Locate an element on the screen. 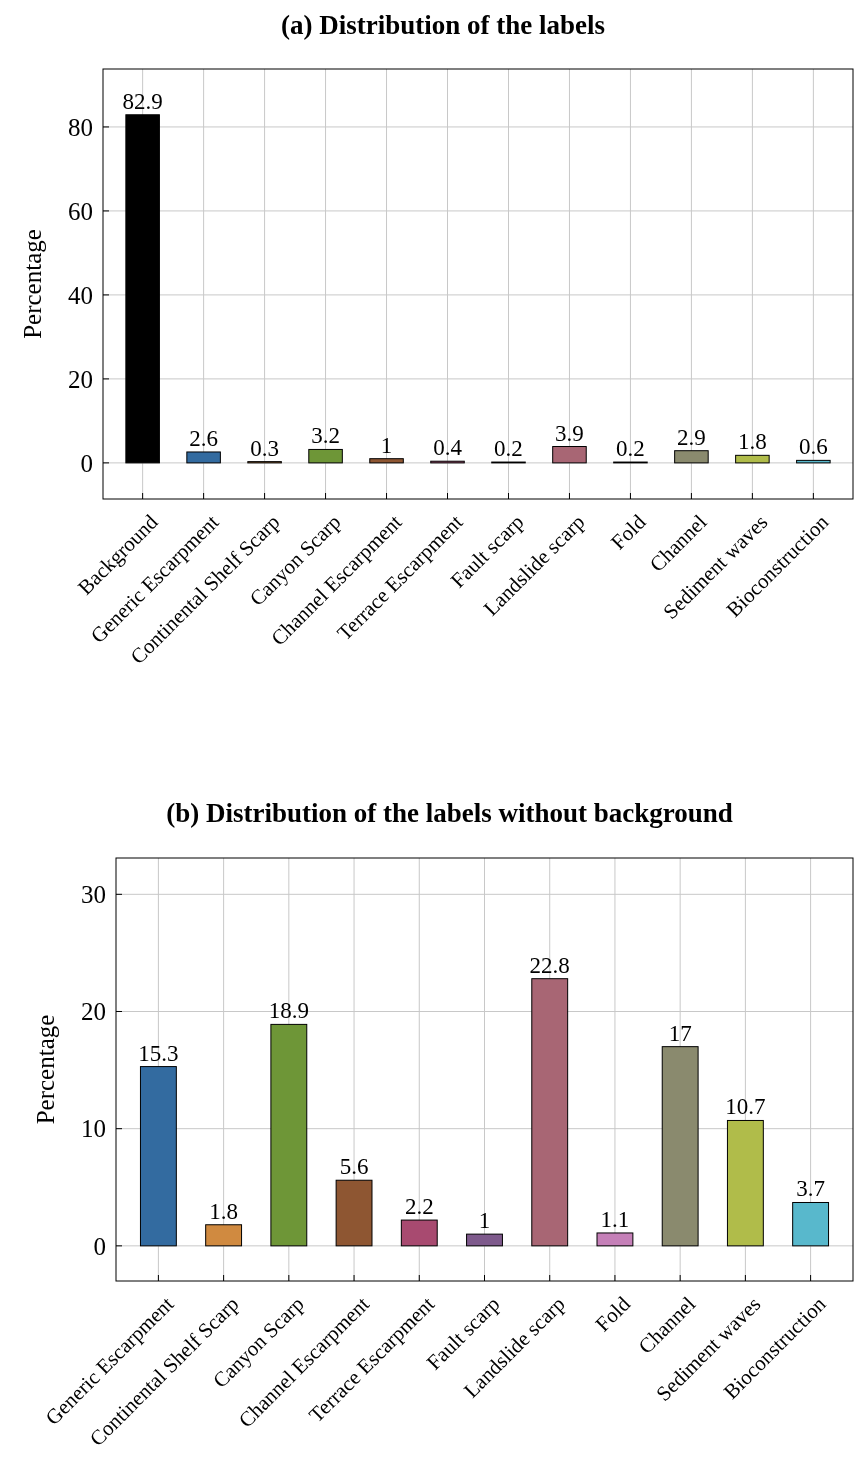 This screenshot has width=854, height=1472. data-label: 2.9 is located at coordinates (691, 437).